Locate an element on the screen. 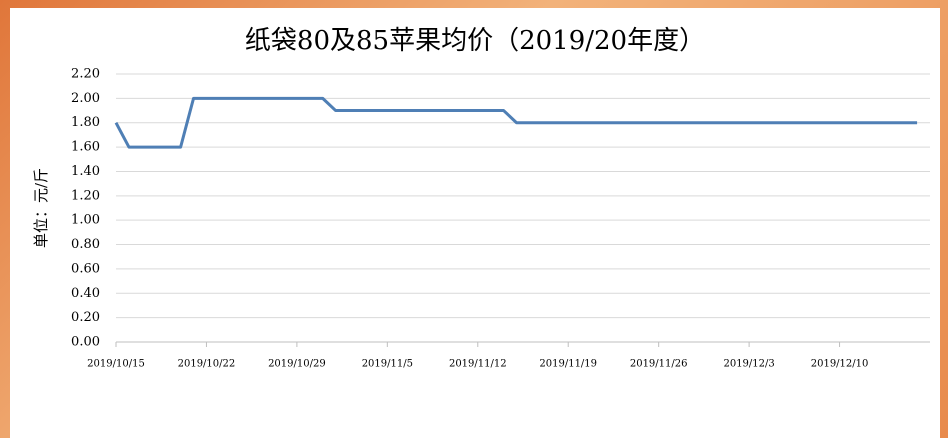  y-tick-label: 0.40 is located at coordinates (85, 293).